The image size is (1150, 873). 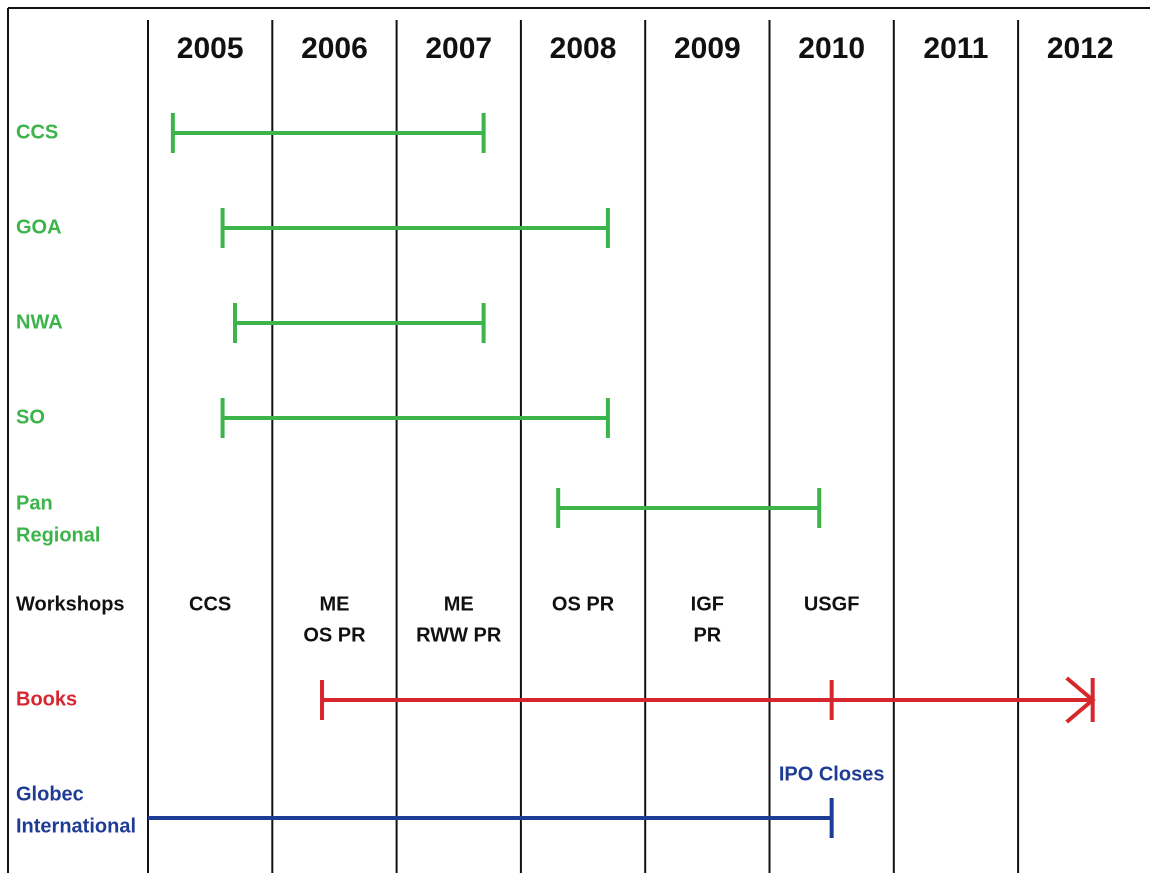 What do you see at coordinates (334, 48) in the screenshot?
I see `year-label: 2006` at bounding box center [334, 48].